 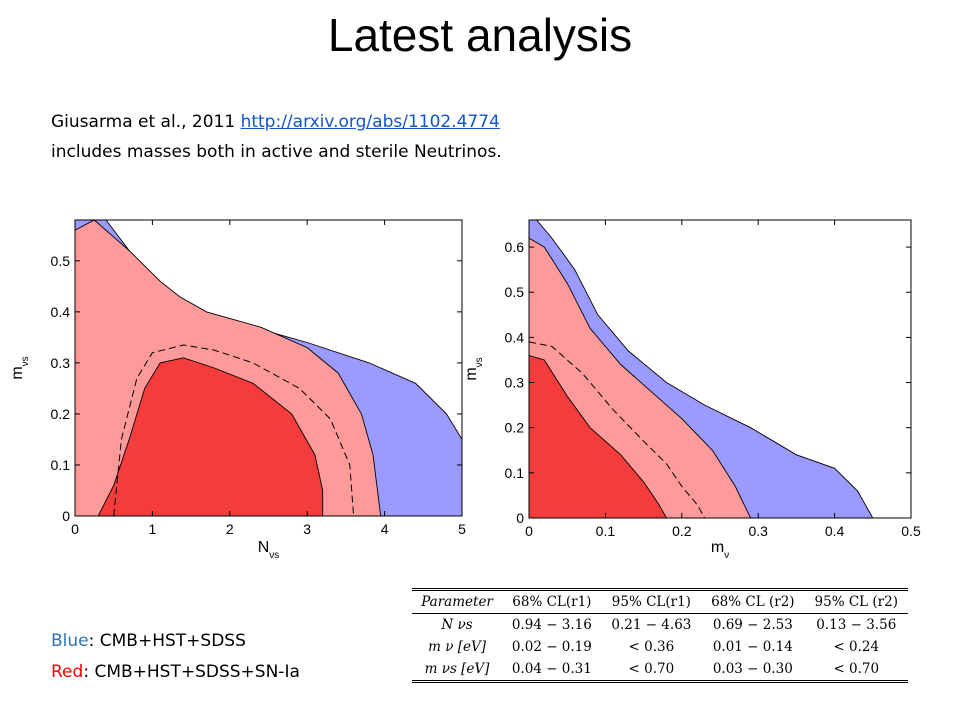 I want to click on x-axis-label: mν, so click(x=720, y=550).